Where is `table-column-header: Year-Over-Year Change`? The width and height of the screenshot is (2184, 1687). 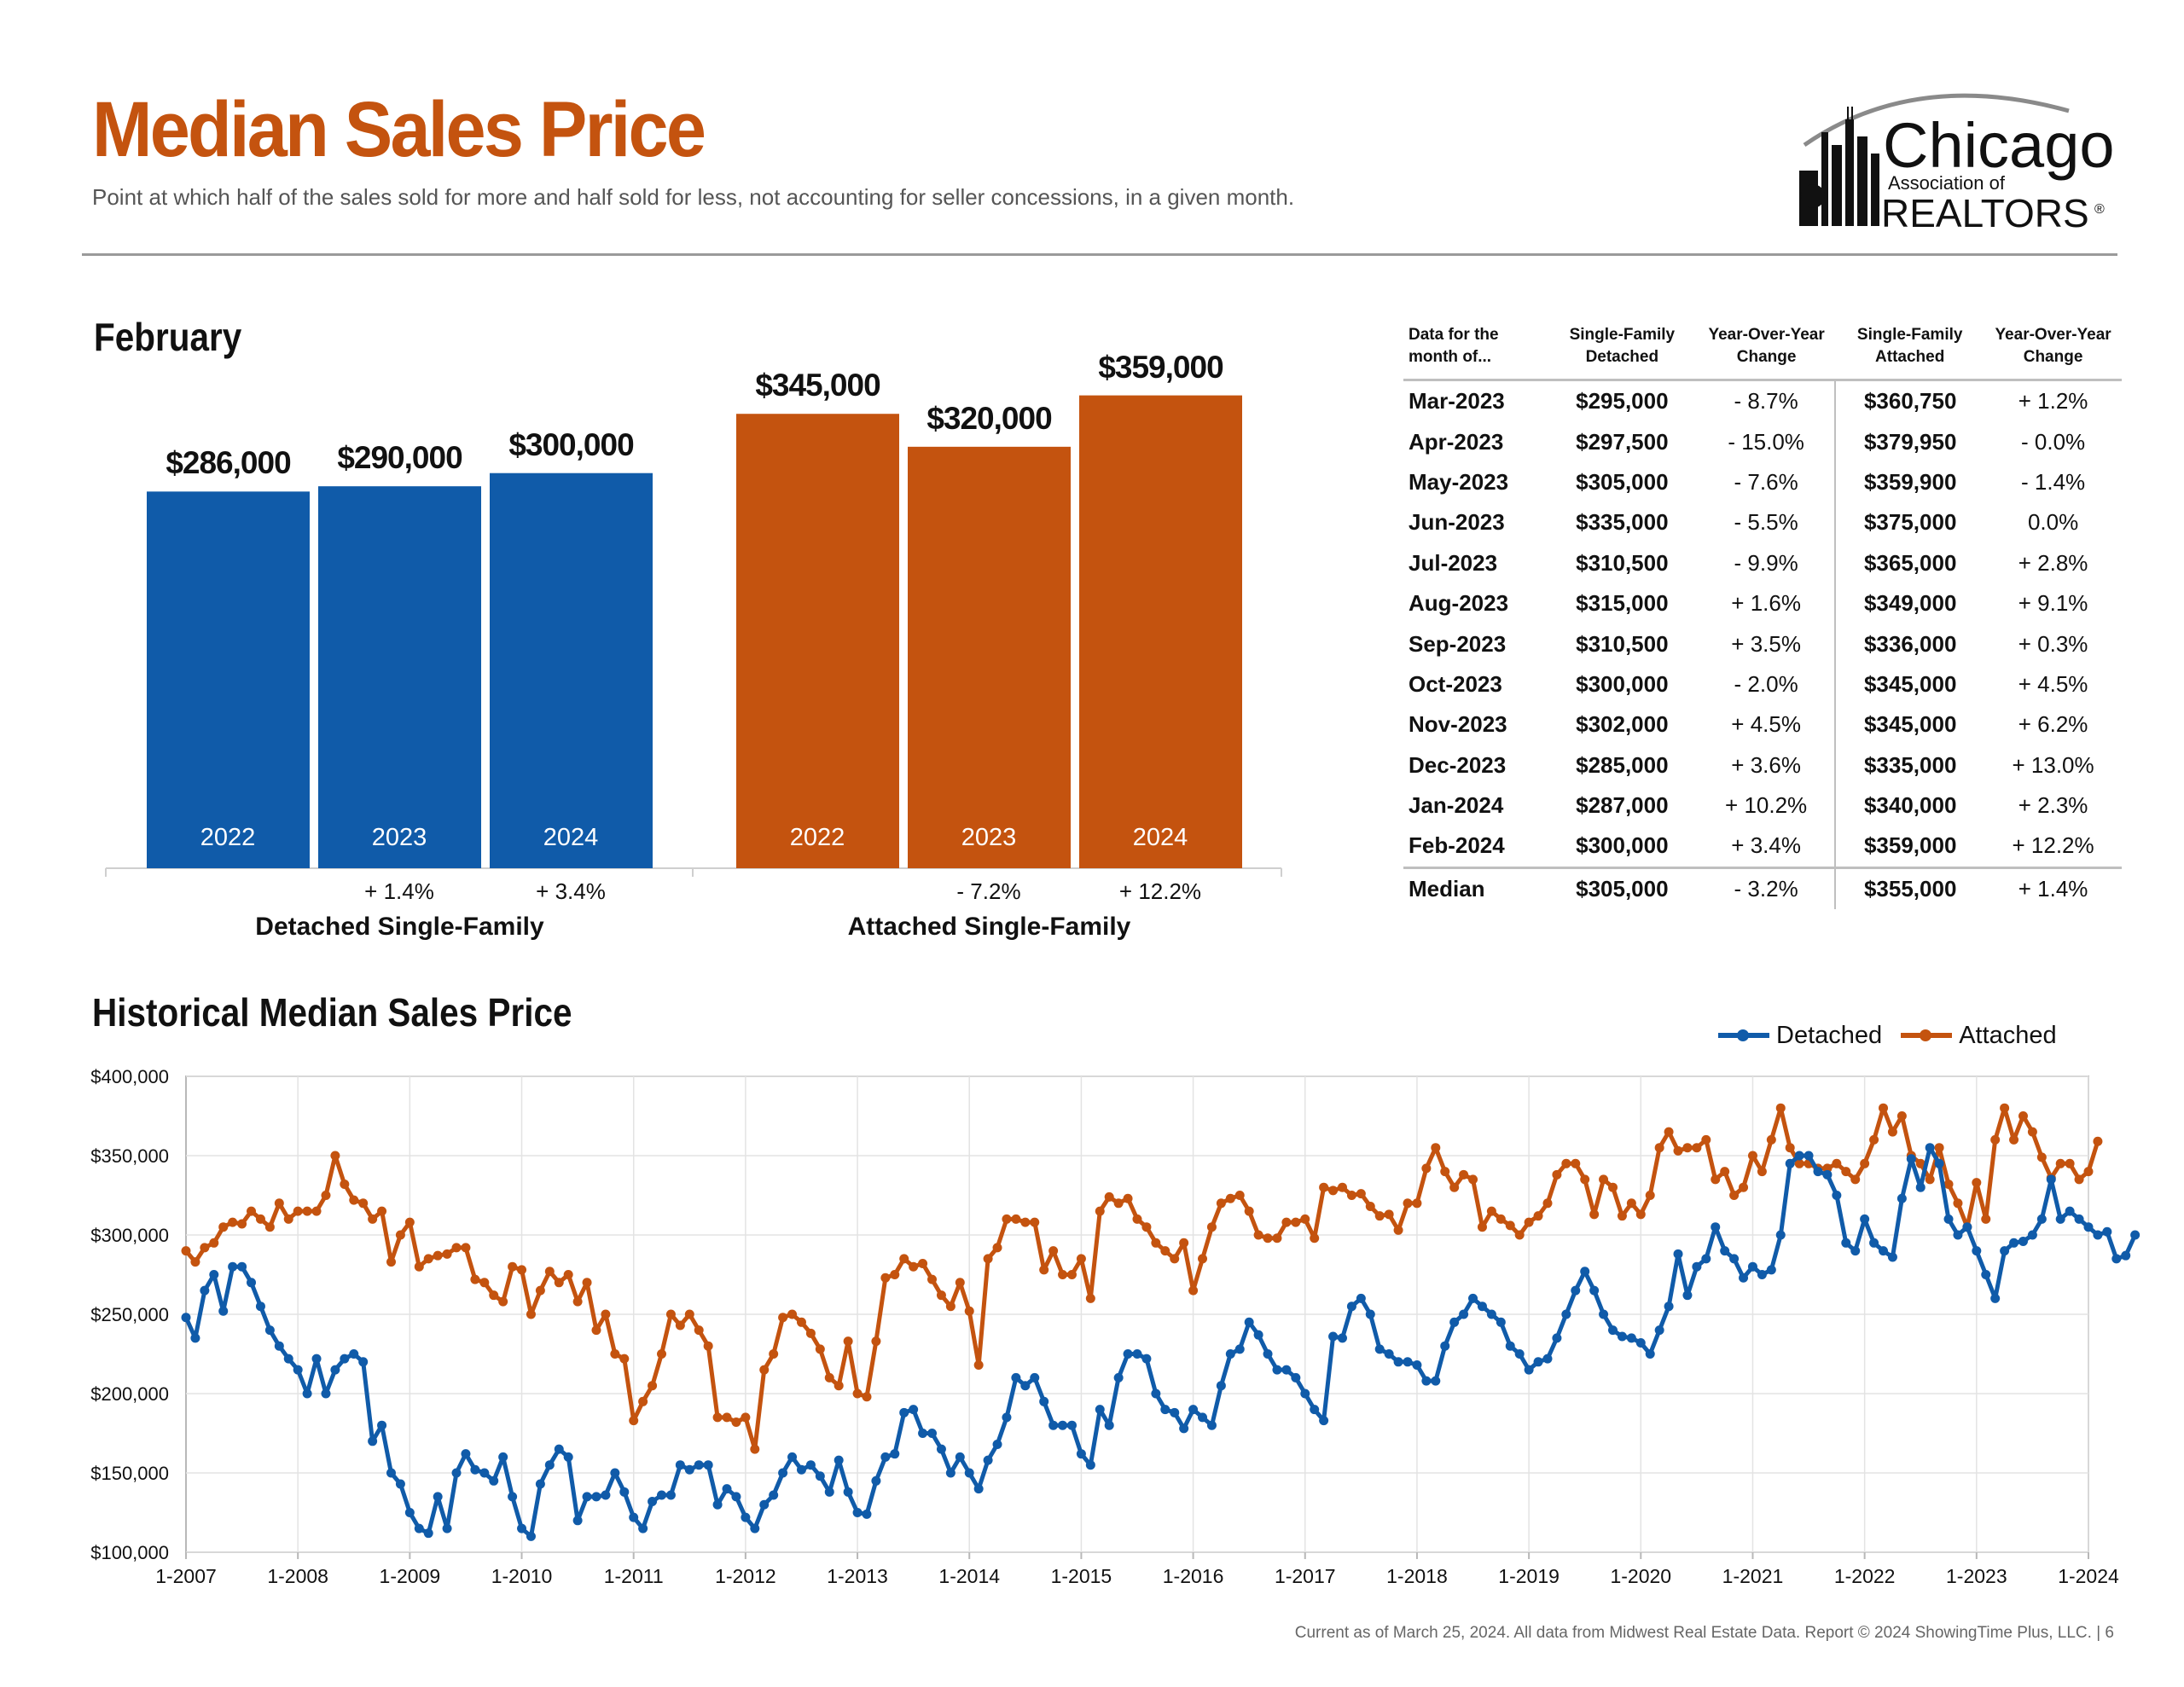 table-column-header: Year-Over-Year Change is located at coordinates (2053, 349).